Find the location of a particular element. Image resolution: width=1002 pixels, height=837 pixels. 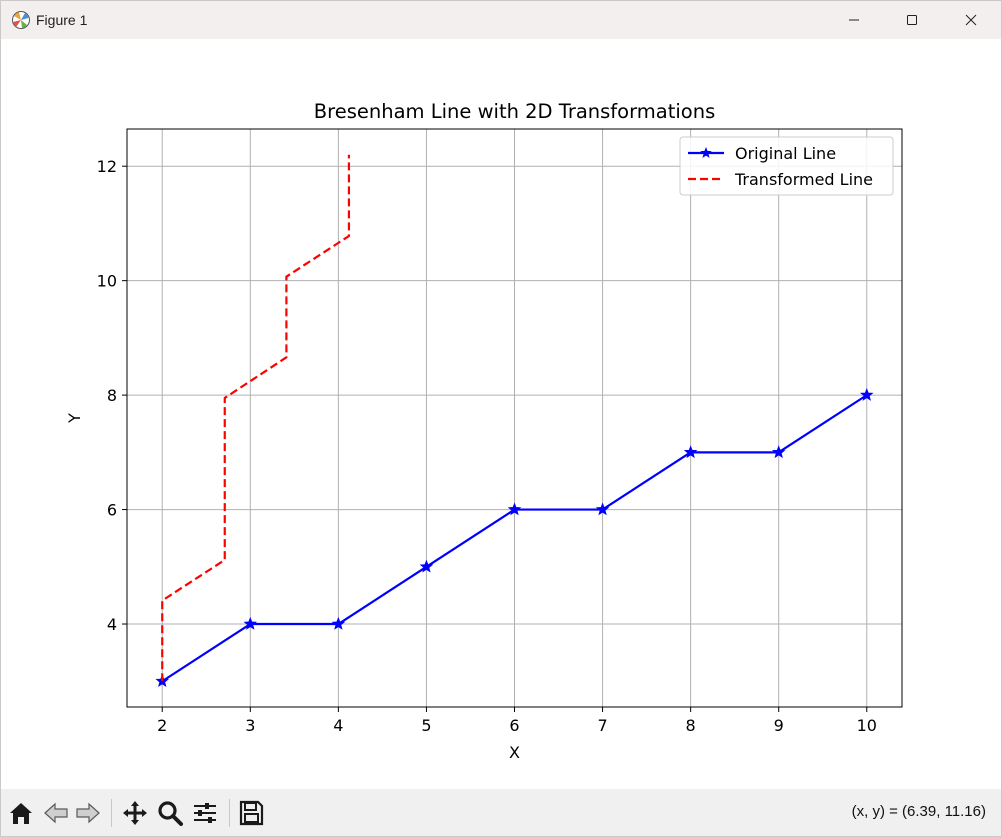

x-tick-label: 4 is located at coordinates (338, 725).